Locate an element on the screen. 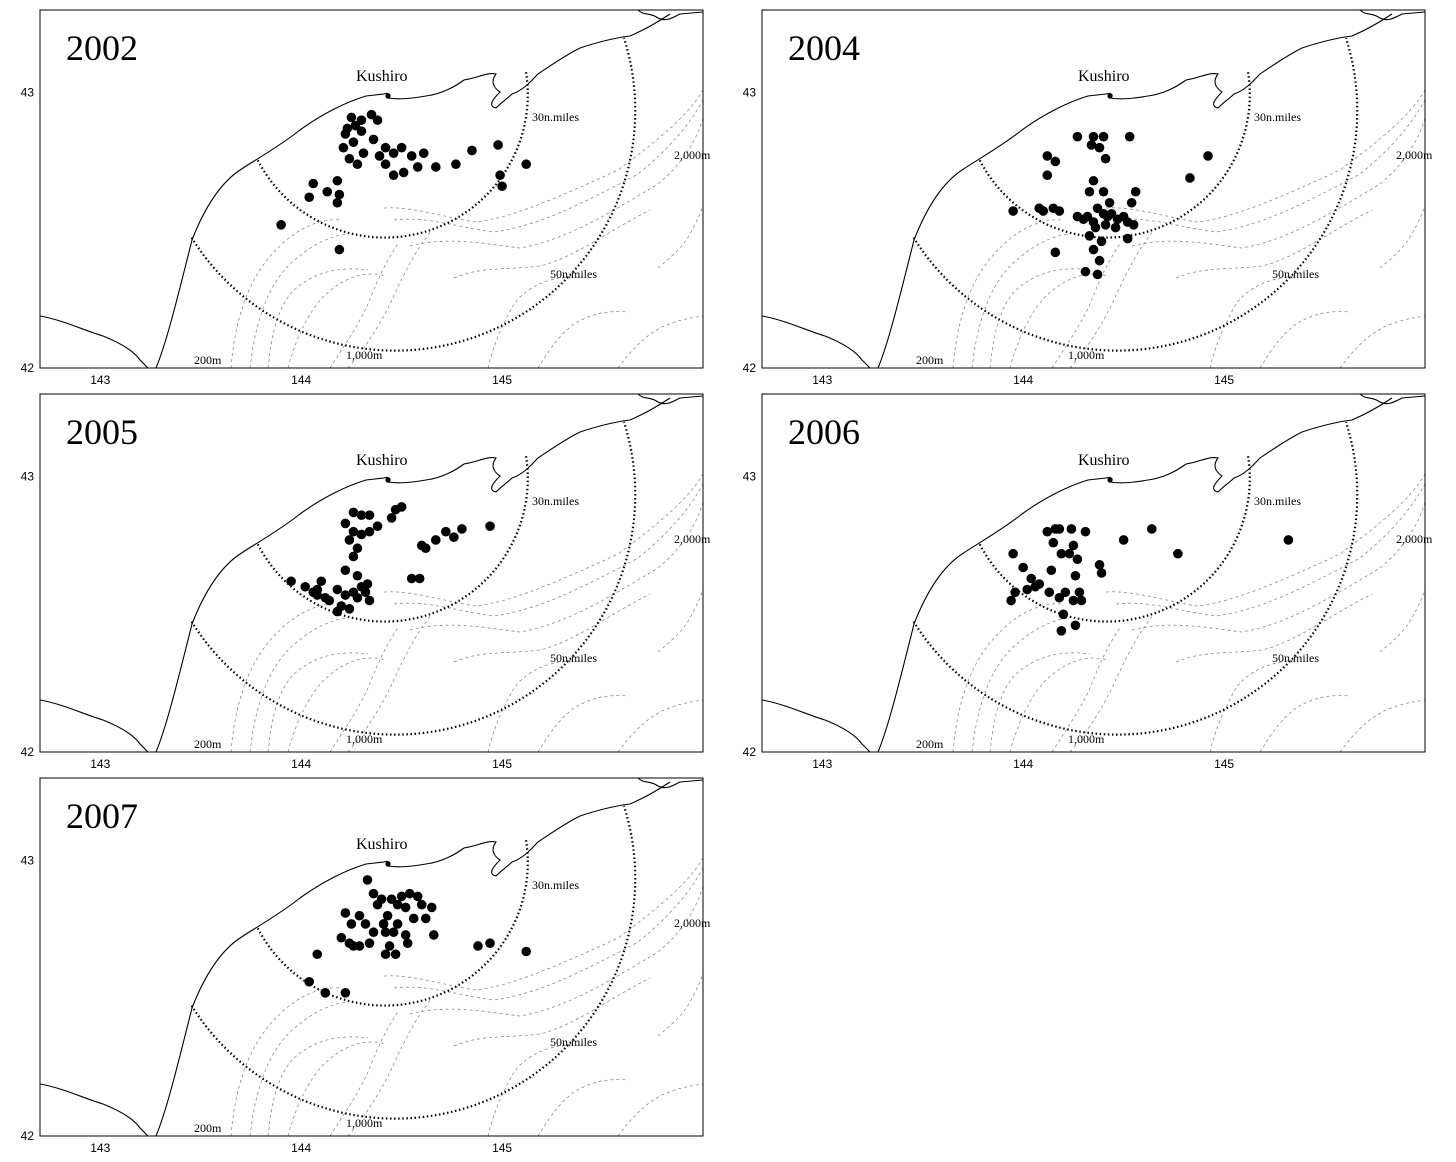 This screenshot has width=1456, height=1162. label-50nmiles: 50n.miles is located at coordinates (573, 658).